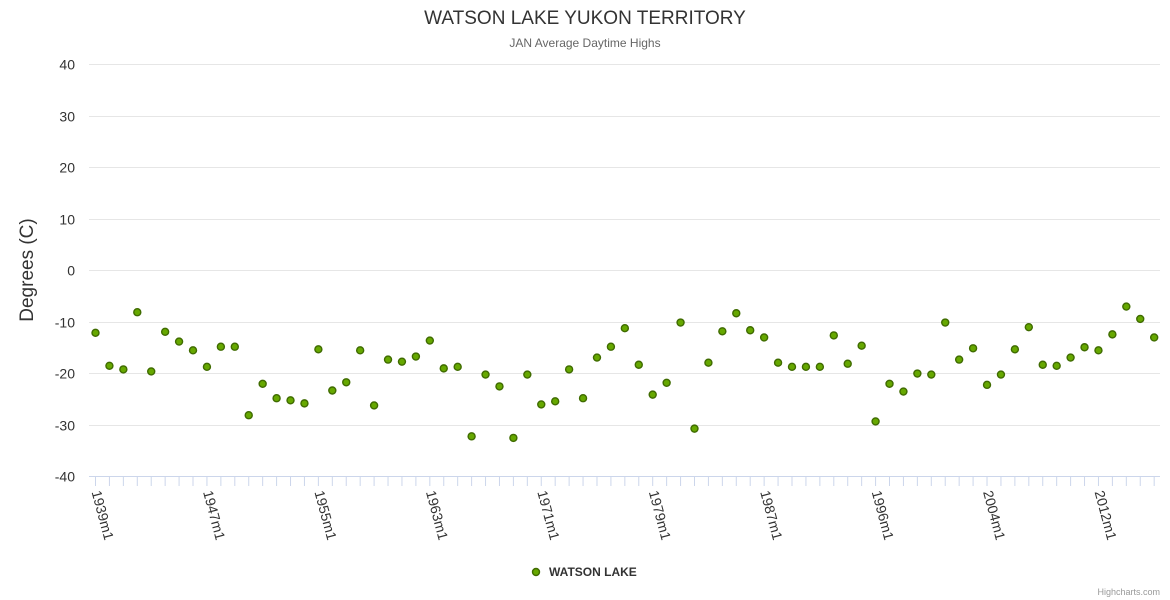  I want to click on x-tick-label: 1979m1, so click(660, 515).